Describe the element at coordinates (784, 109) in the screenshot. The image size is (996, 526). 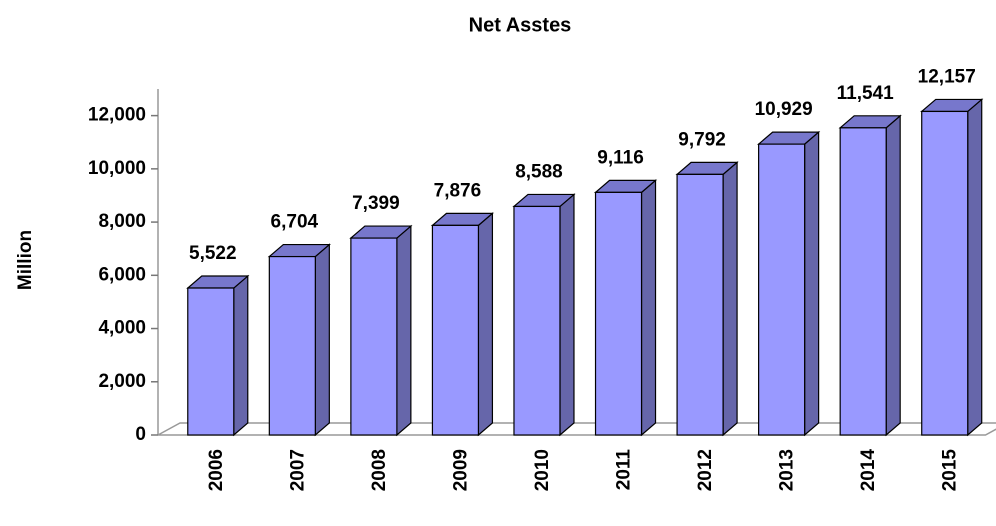
I see `value-label: 10,929` at that location.